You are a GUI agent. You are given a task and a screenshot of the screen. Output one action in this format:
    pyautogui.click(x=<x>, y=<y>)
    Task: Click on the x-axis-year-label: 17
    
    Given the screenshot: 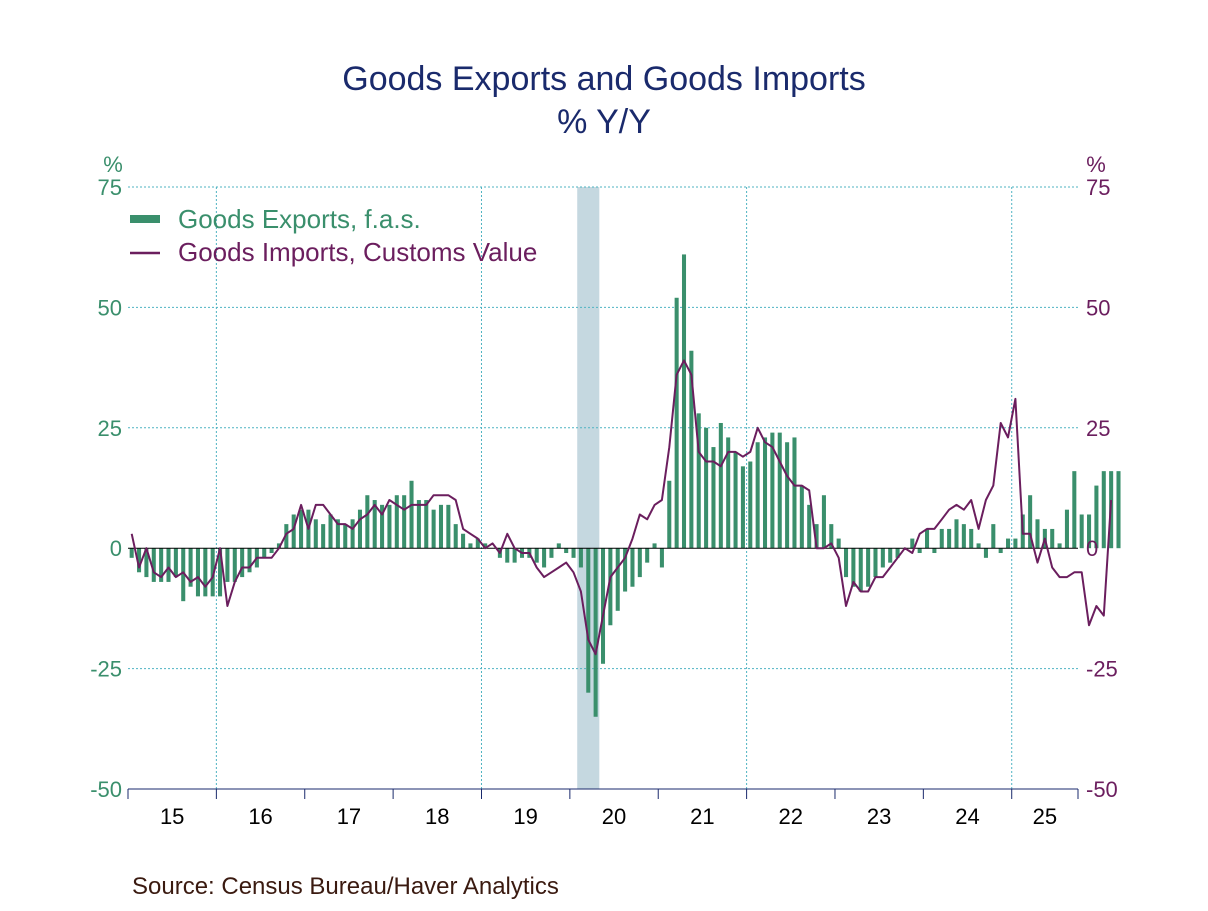 What is the action you would take?
    pyautogui.click(x=349, y=816)
    